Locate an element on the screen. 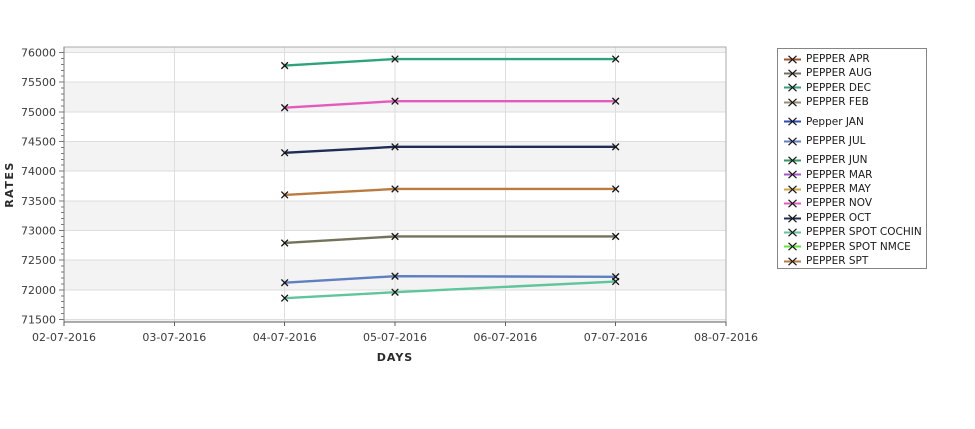 The width and height of the screenshot is (975, 429). x-tick-label: 08-07-2016 is located at coordinates (726, 337).